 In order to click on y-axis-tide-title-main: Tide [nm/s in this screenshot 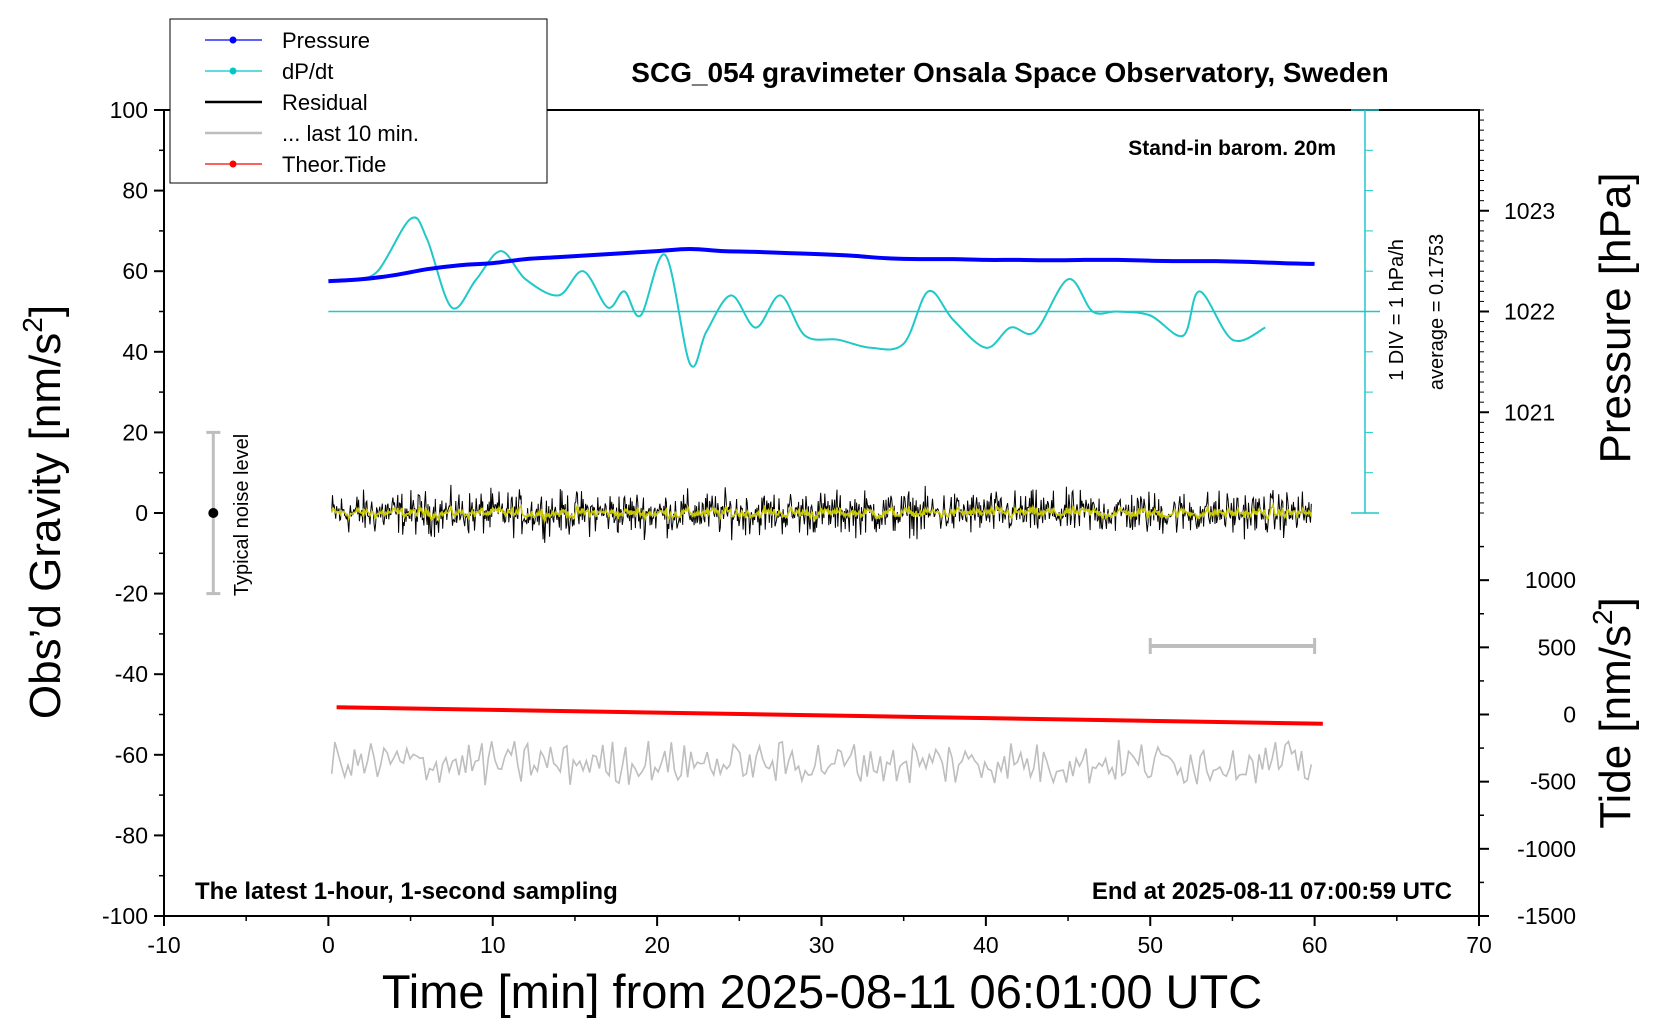, I will do `click(1615, 727)`.